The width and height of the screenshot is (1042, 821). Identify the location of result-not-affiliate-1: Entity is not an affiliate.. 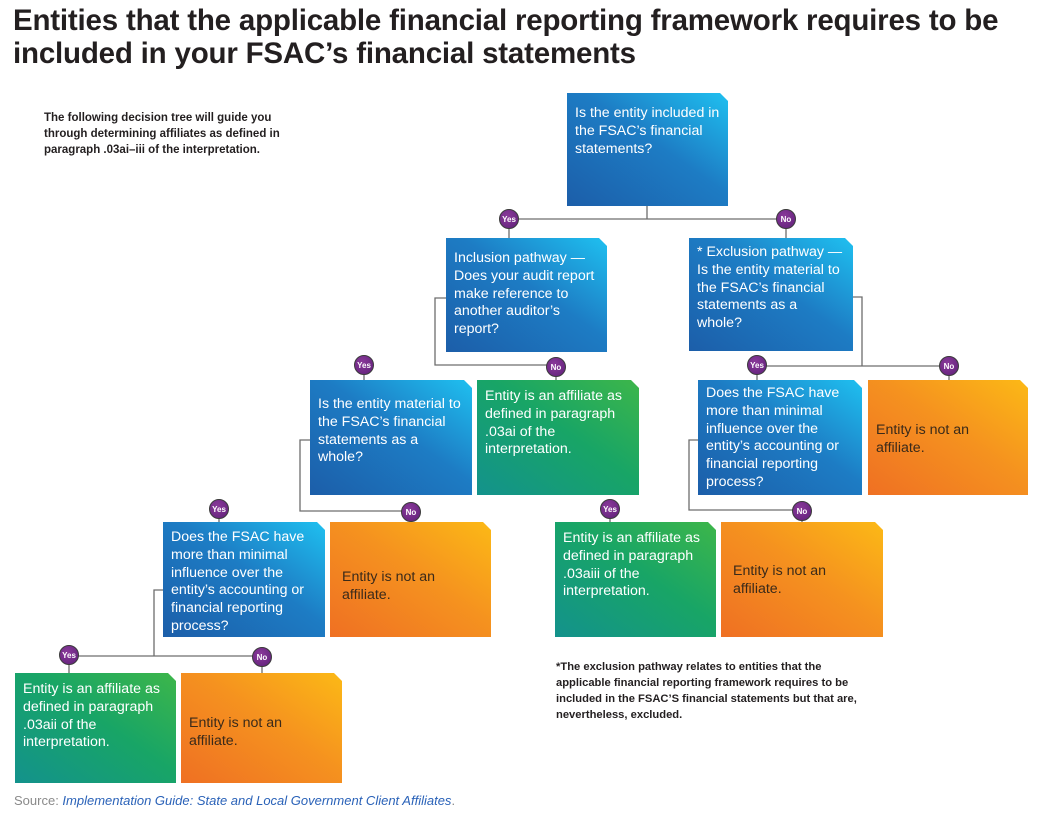
(948, 437).